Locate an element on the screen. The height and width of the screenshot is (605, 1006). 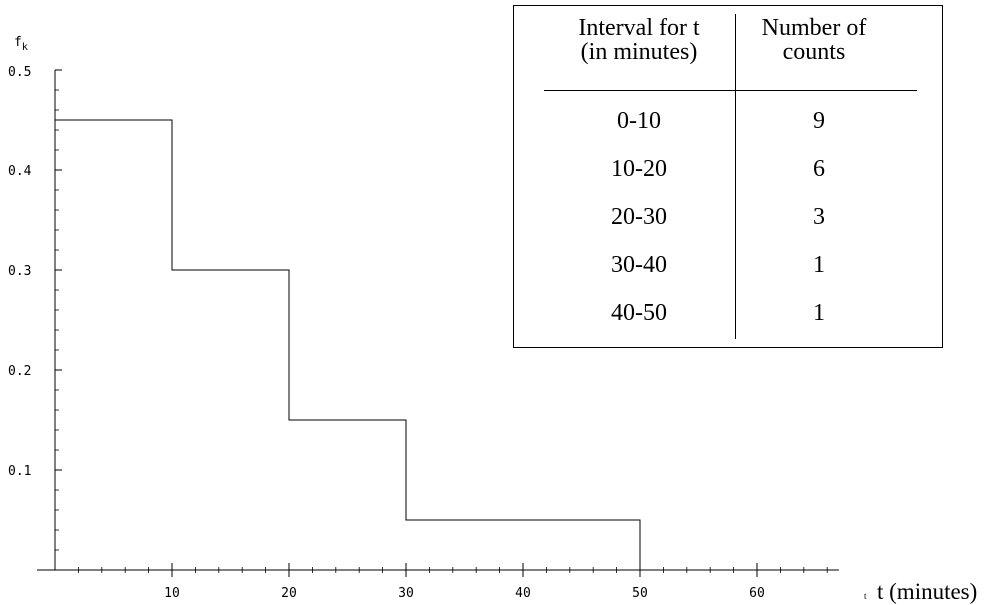
y-axis-label: fk is located at coordinates (21, 44).